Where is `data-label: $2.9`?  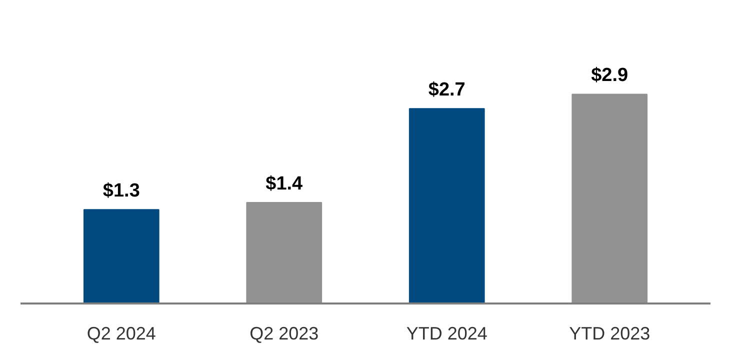
data-label: $2.9 is located at coordinates (609, 75).